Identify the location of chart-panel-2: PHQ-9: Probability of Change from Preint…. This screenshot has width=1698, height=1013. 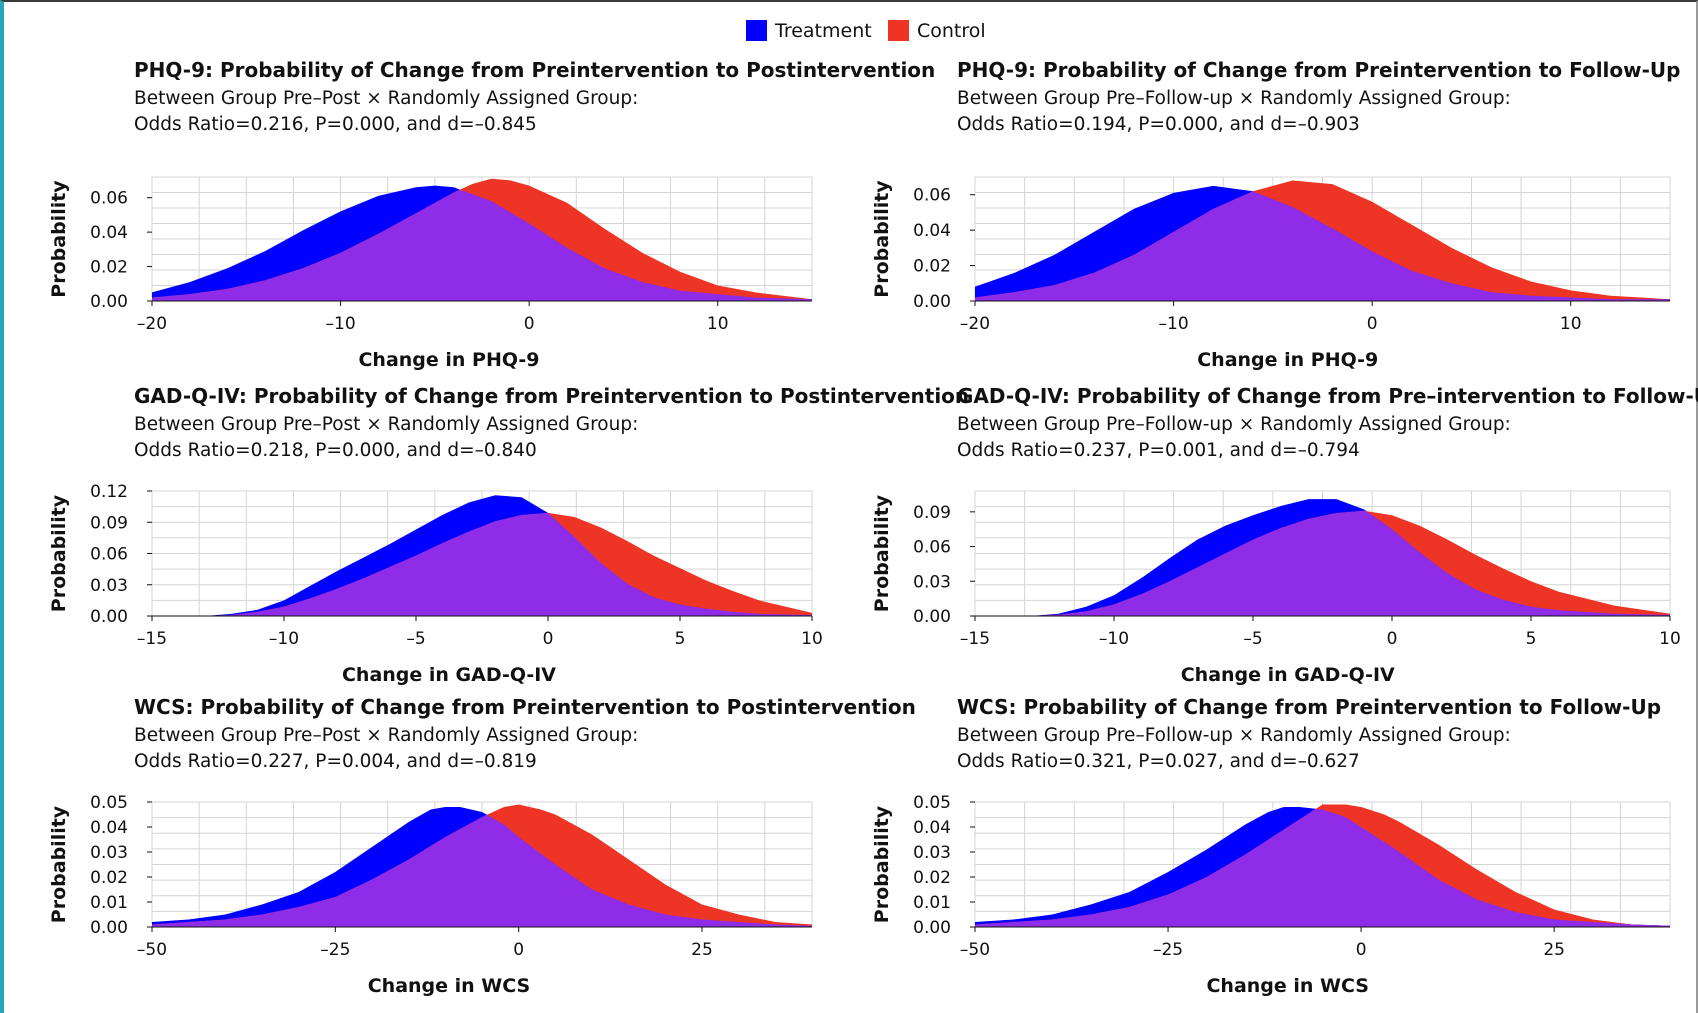
(1275, 214).